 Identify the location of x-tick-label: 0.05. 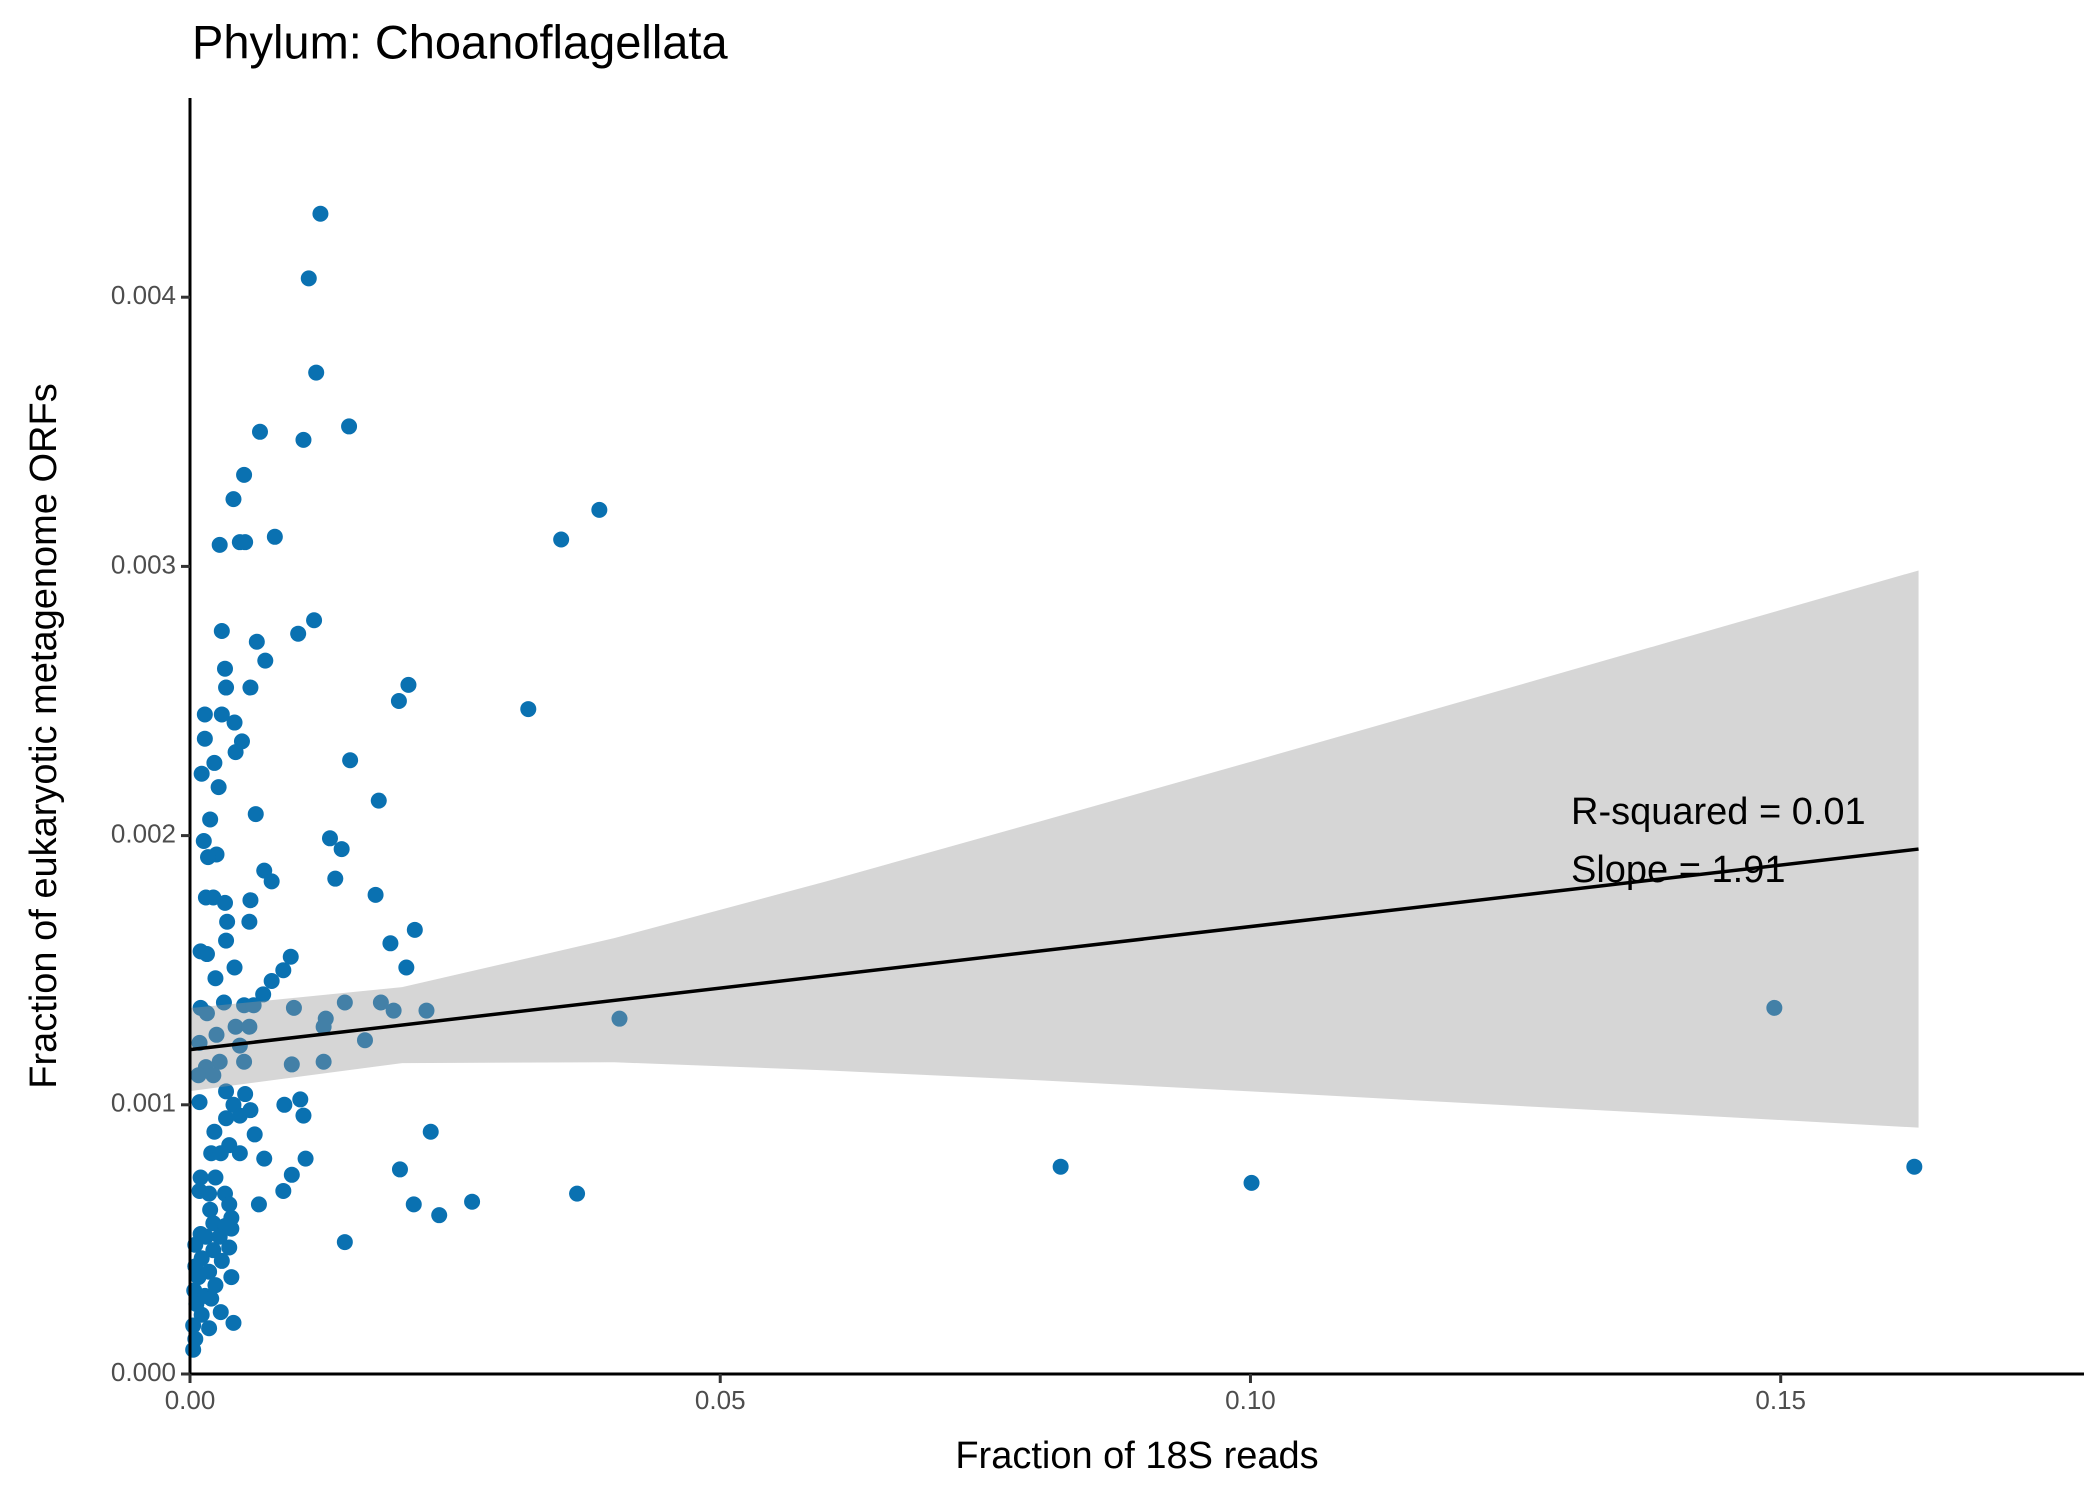
(720, 1400).